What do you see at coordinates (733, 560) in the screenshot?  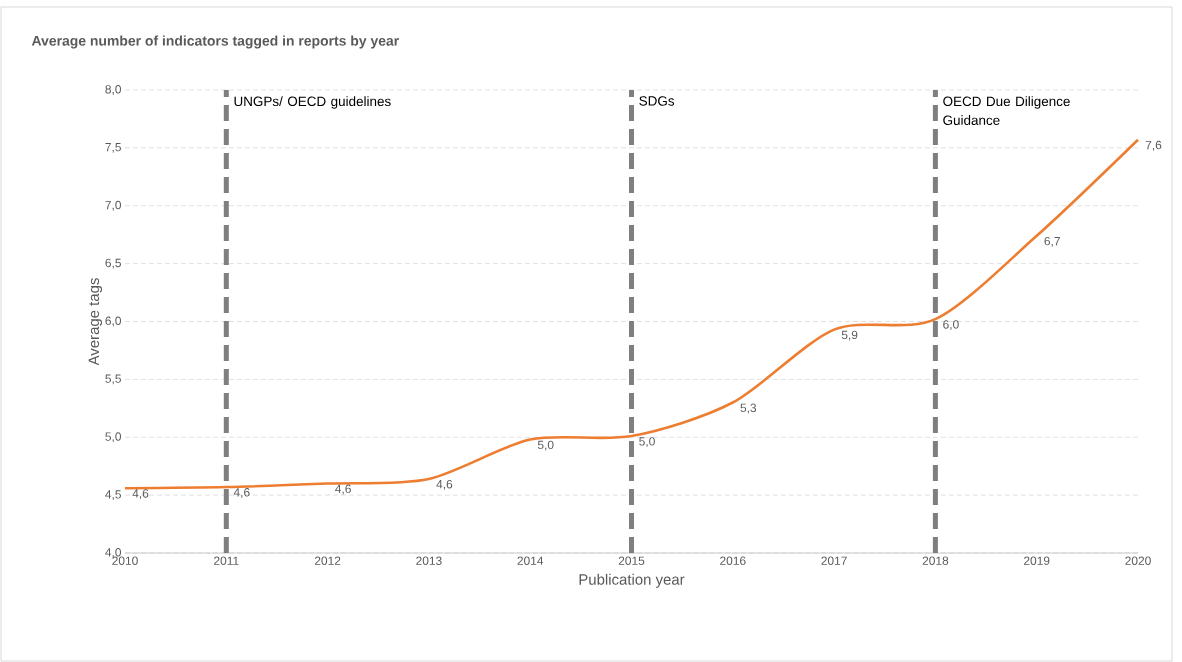 I see `x-tick-label: 2016` at bounding box center [733, 560].